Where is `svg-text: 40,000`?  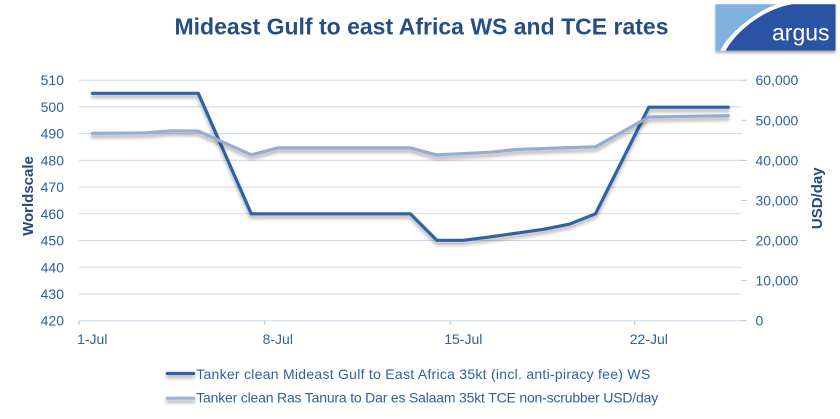
svg-text: 40,000 is located at coordinates (777, 160).